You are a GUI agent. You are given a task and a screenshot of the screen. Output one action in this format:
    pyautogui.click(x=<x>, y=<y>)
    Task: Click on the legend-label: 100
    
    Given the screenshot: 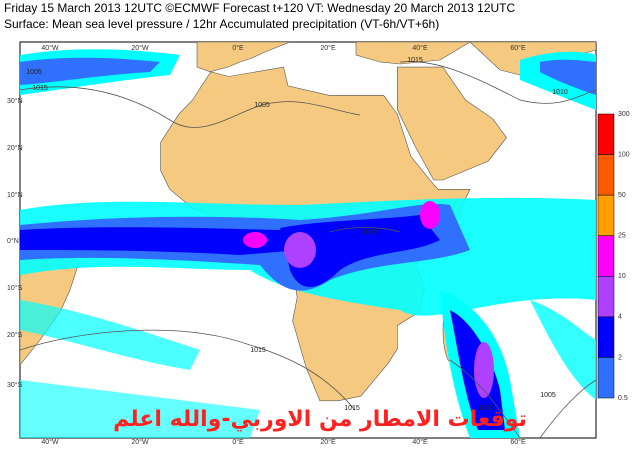 What is the action you would take?
    pyautogui.click(x=624, y=154)
    